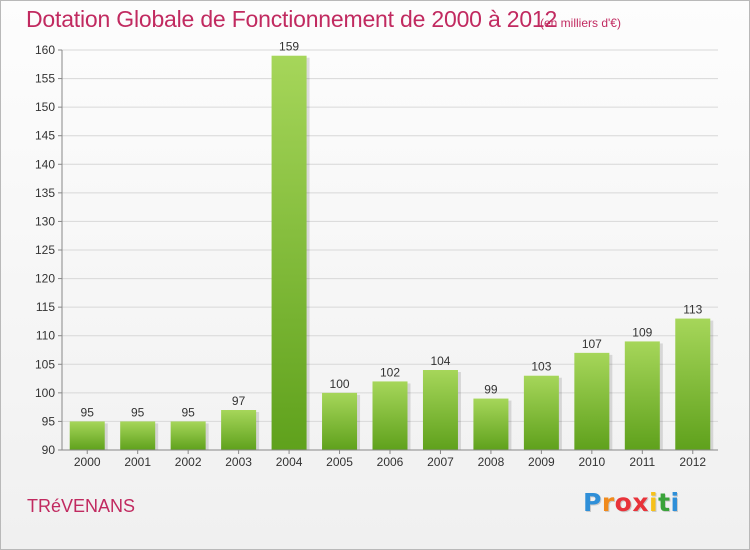 The image size is (750, 550). Describe the element at coordinates (49, 421) in the screenshot. I see `y-tick-label: 95` at that location.